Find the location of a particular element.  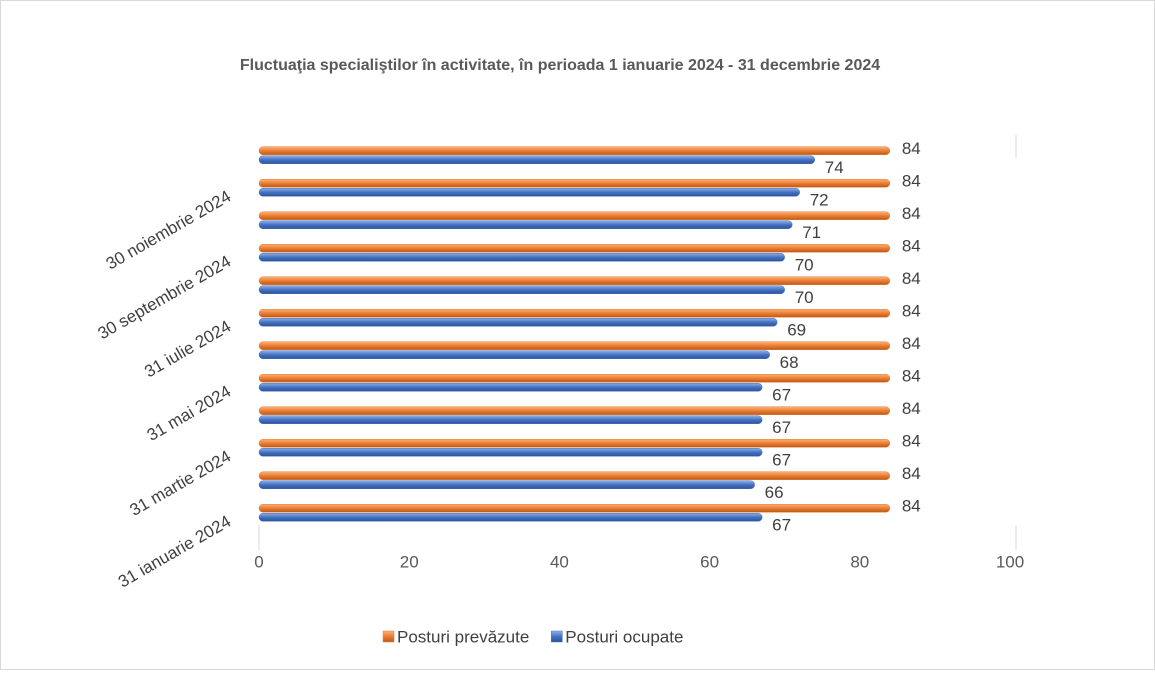

x-tick-label: 0 is located at coordinates (258, 561).